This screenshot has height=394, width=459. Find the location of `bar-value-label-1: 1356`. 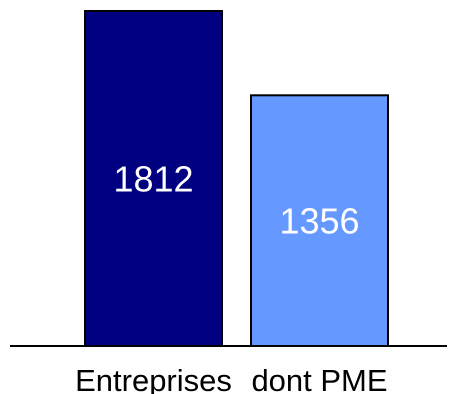

bar-value-label-1: 1356 is located at coordinates (319, 221).